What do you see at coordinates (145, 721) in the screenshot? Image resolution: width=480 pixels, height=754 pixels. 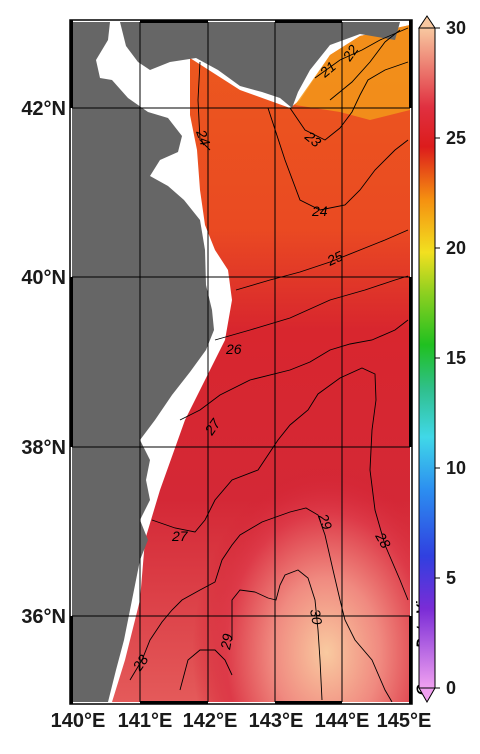 I see `lon-label: 141°E` at bounding box center [145, 721].